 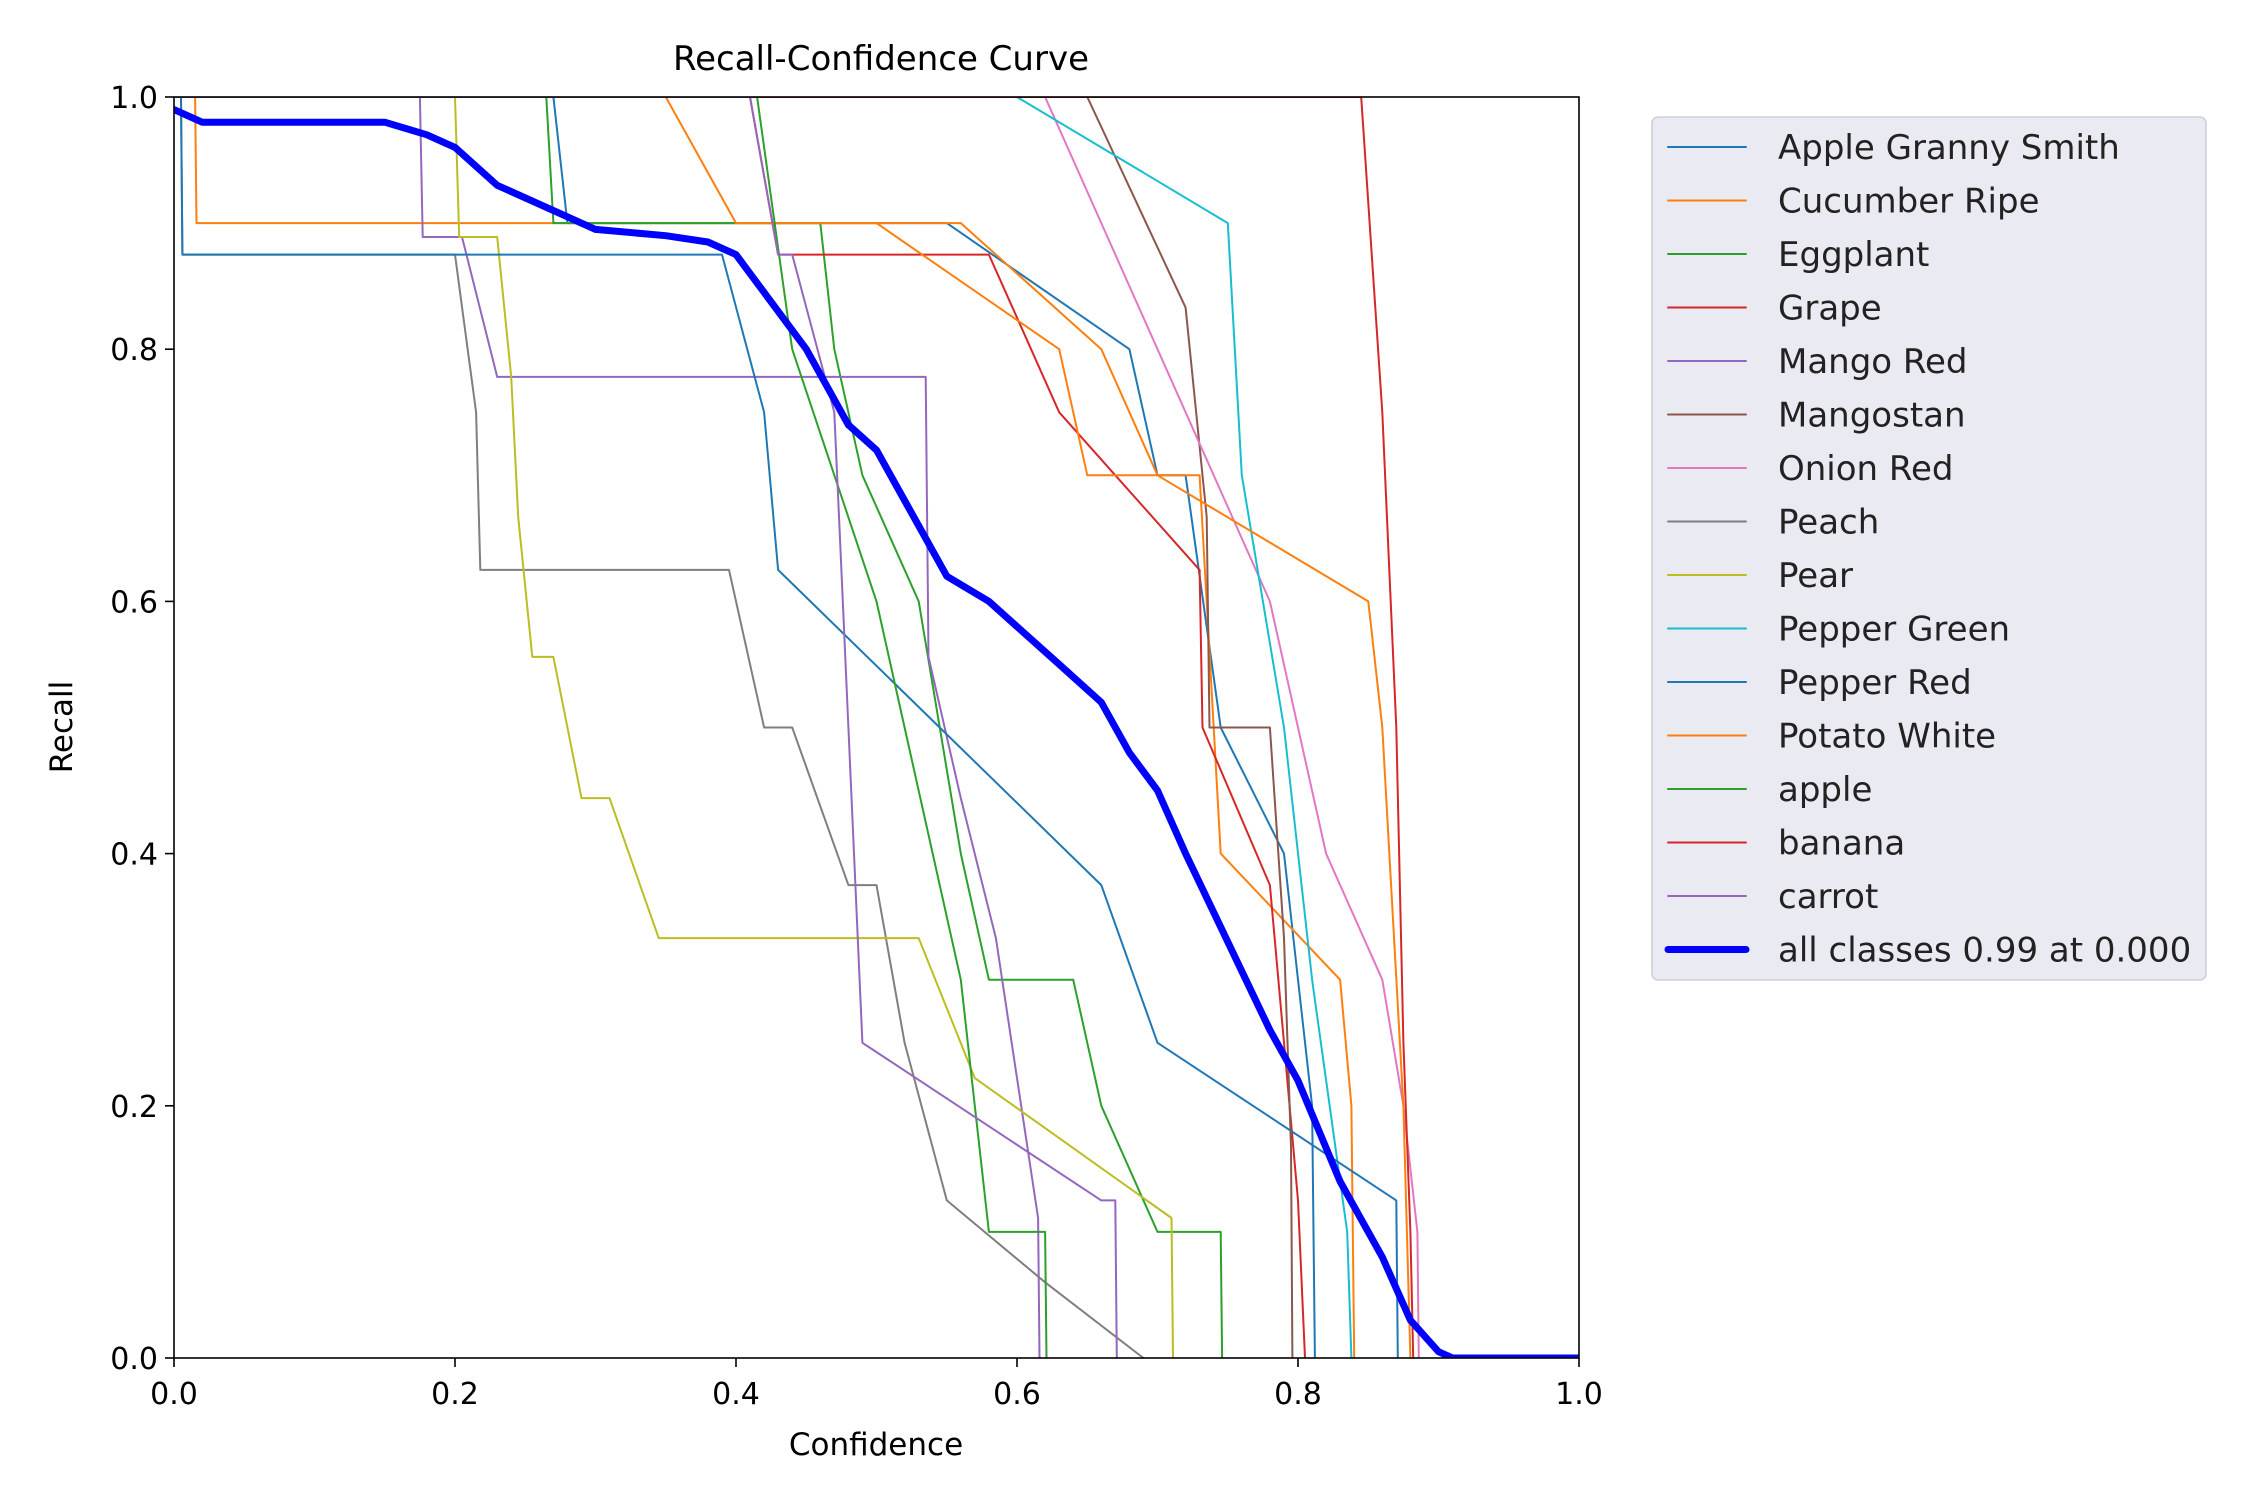 What do you see at coordinates (134, 855) in the screenshot?
I see `y-tick-label: 0.4` at bounding box center [134, 855].